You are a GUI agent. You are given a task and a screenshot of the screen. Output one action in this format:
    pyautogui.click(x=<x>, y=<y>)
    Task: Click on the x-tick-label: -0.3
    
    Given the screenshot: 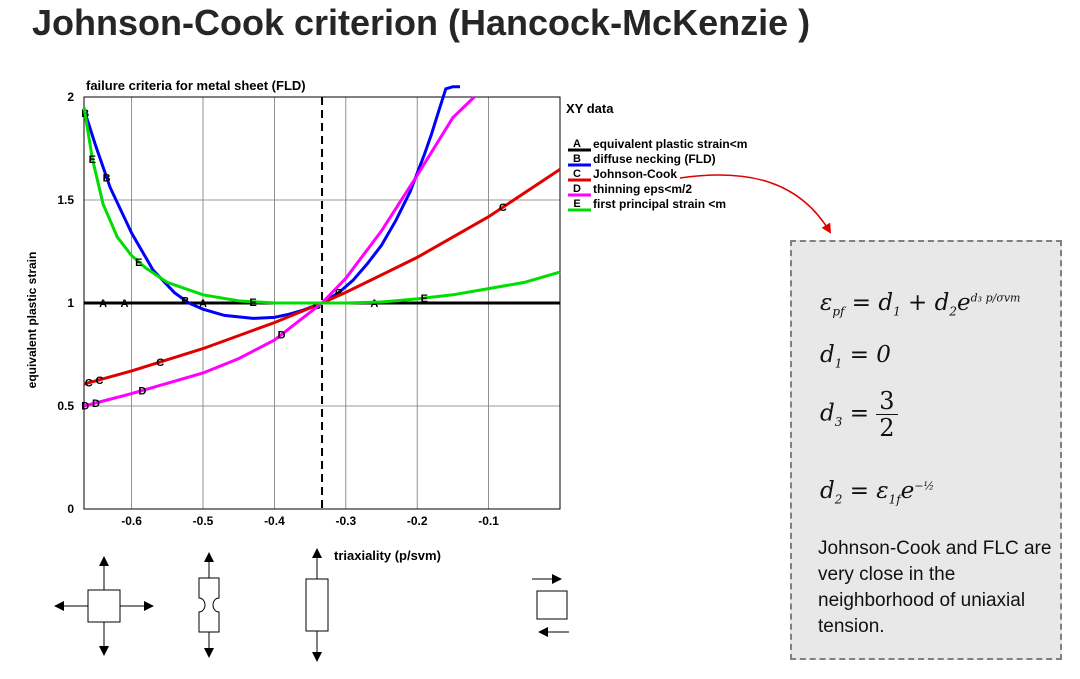 What is the action you would take?
    pyautogui.click(x=345, y=521)
    